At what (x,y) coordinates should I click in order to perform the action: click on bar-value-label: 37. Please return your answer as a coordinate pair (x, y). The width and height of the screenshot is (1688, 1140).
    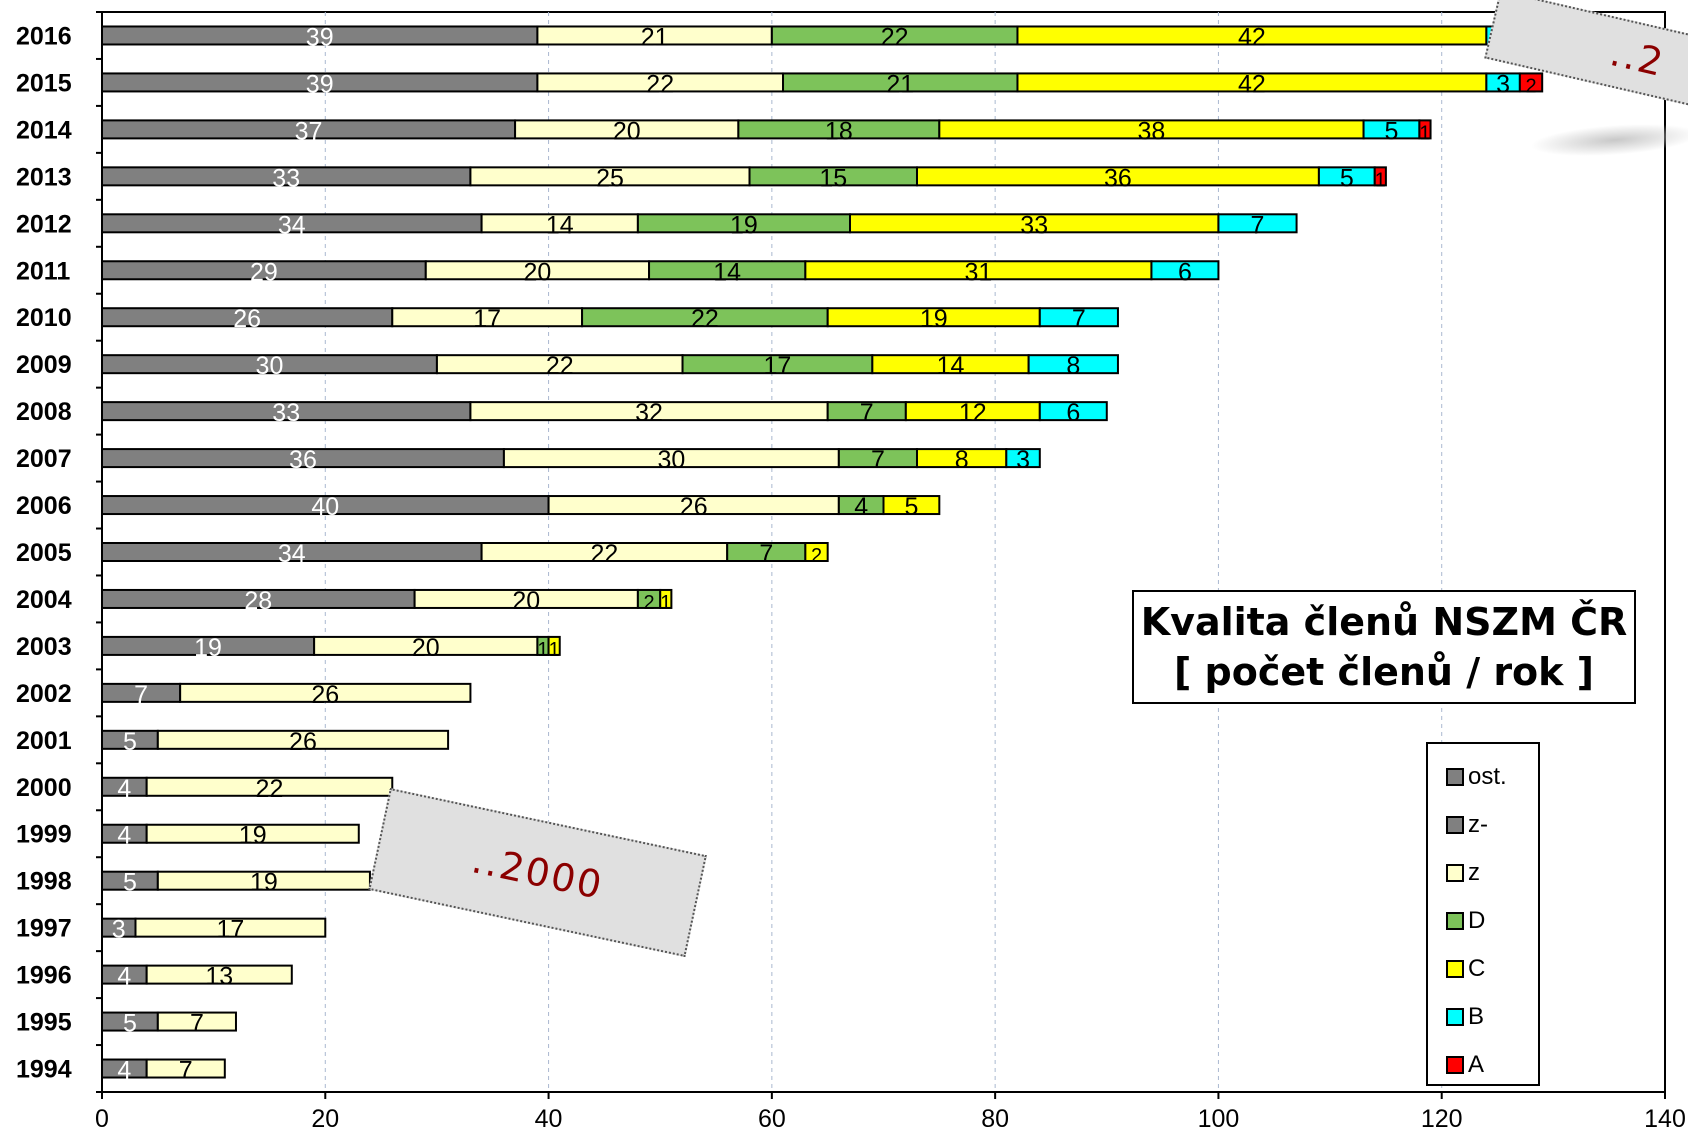
    Looking at the image, I should click on (309, 131).